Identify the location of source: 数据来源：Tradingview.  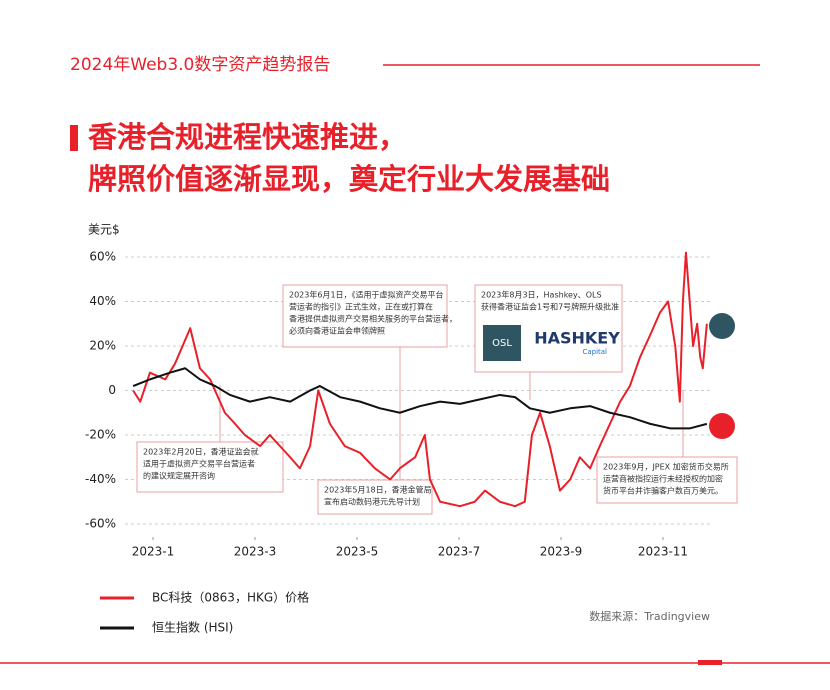
(649, 616).